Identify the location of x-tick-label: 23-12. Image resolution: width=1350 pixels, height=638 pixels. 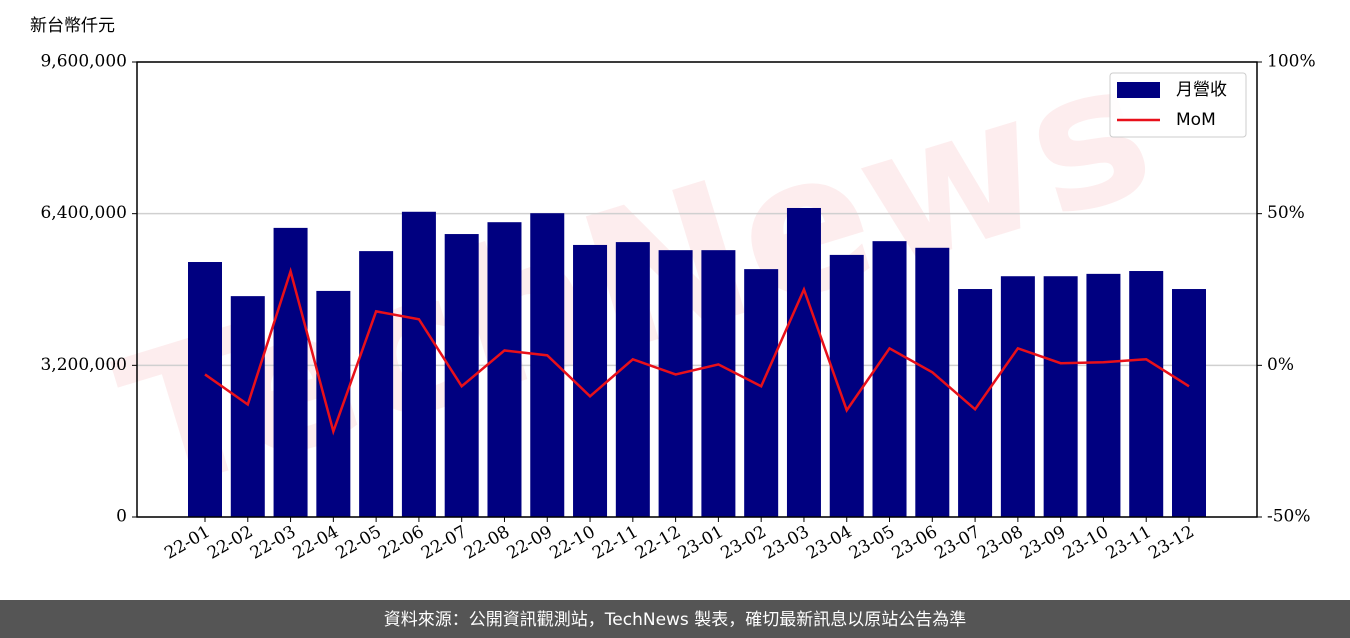
(1171, 543).